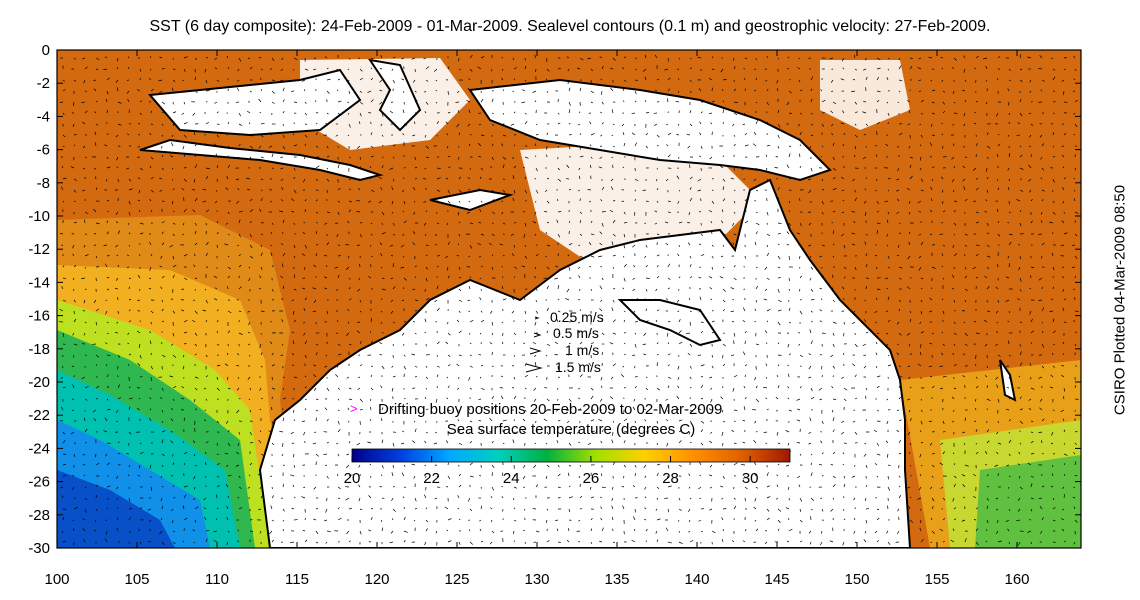  I want to click on velocity-legend-label: 1.5 m/s, so click(578, 367).